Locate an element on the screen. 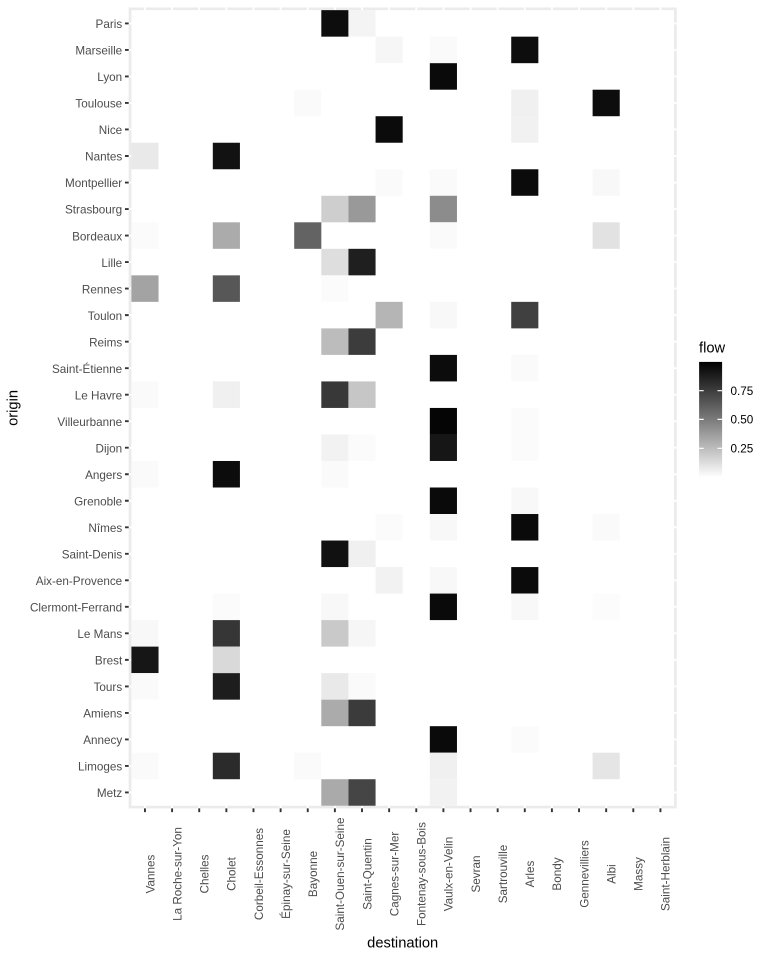 The width and height of the screenshot is (768, 965). svg-text: Saint-Denis is located at coordinates (92, 555).